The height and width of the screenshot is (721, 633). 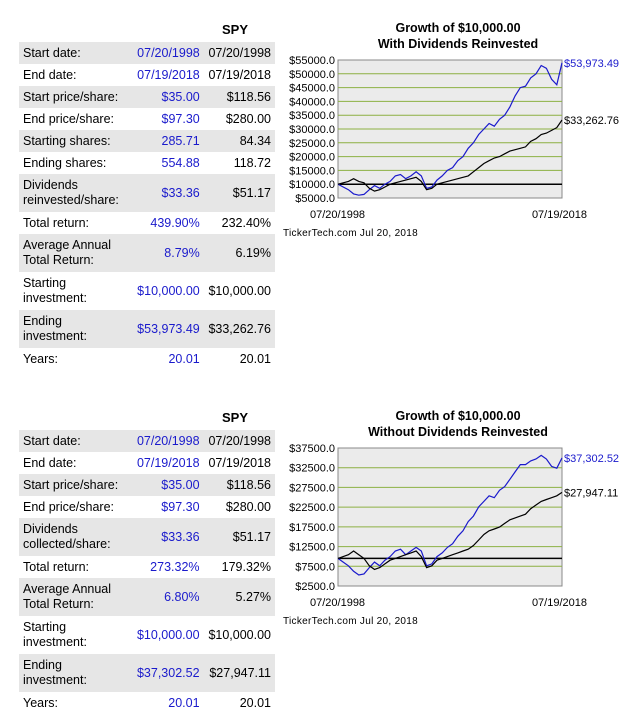 I want to click on row-label: Dividends reinvested/share:, so click(x=74, y=193).